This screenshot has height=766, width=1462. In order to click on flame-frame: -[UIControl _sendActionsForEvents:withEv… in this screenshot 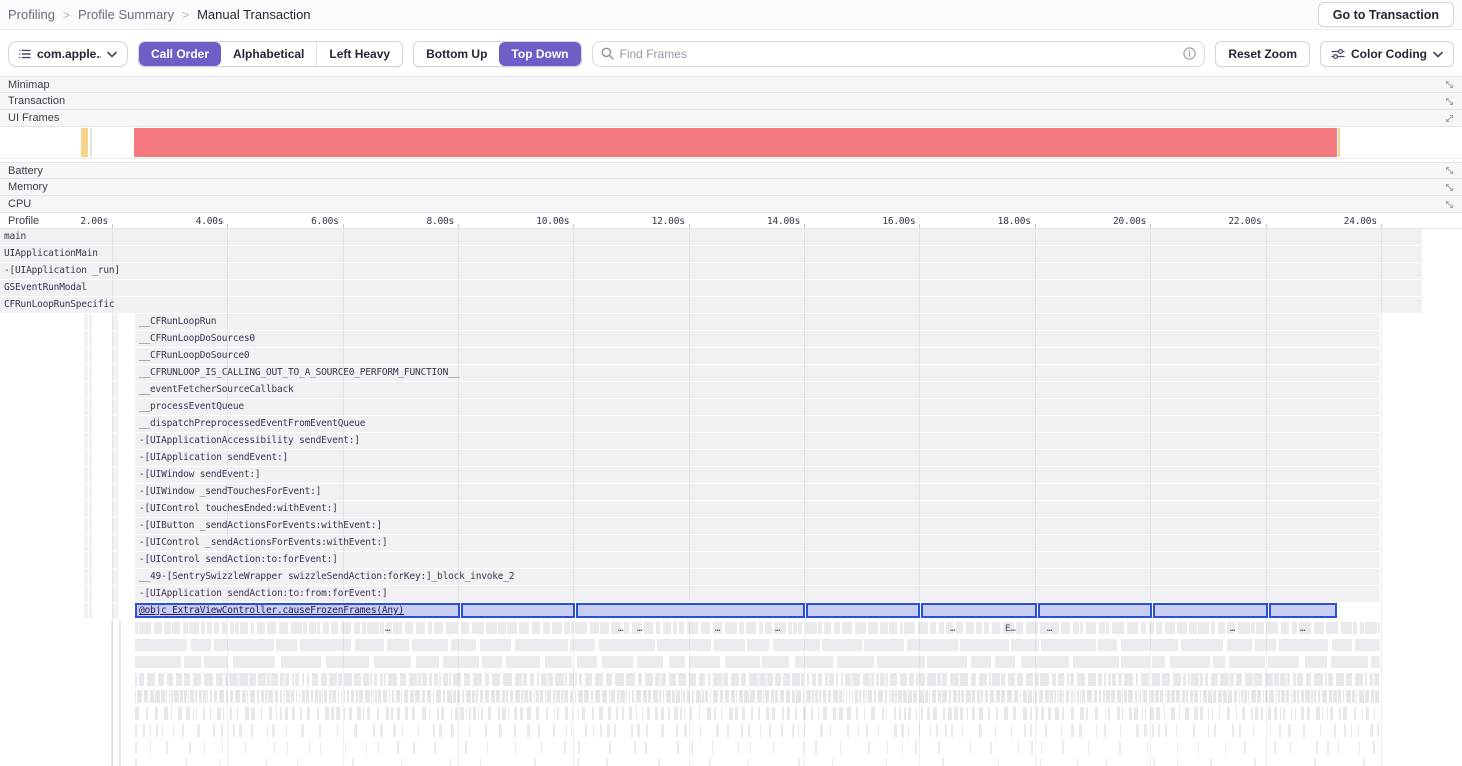, I will do `click(757, 543)`.